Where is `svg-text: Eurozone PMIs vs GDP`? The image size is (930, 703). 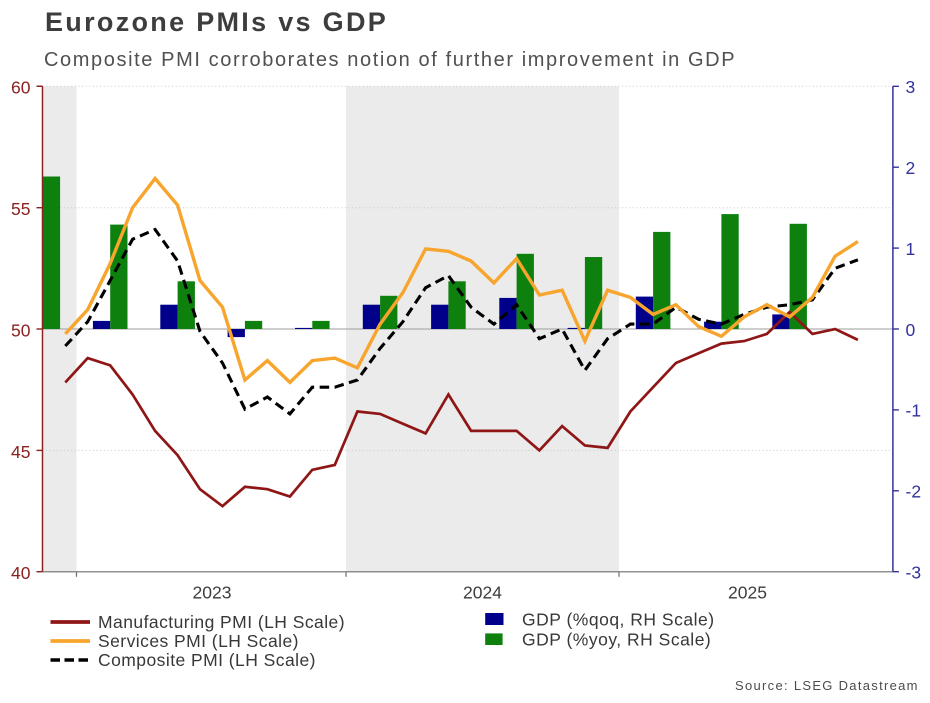
svg-text: Eurozone PMIs vs GDP is located at coordinates (216, 22).